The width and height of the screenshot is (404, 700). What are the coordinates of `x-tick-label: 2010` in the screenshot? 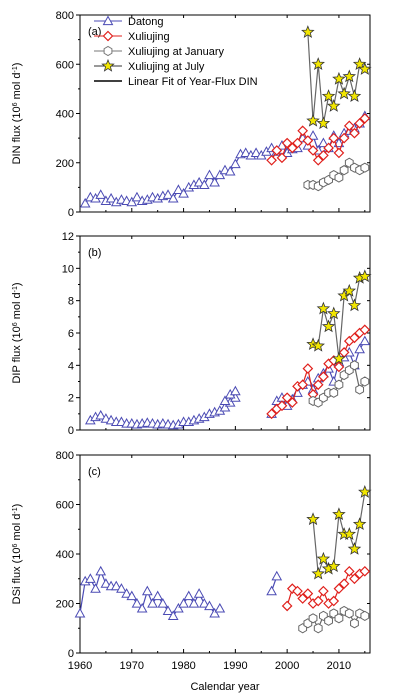 It's located at (339, 666).